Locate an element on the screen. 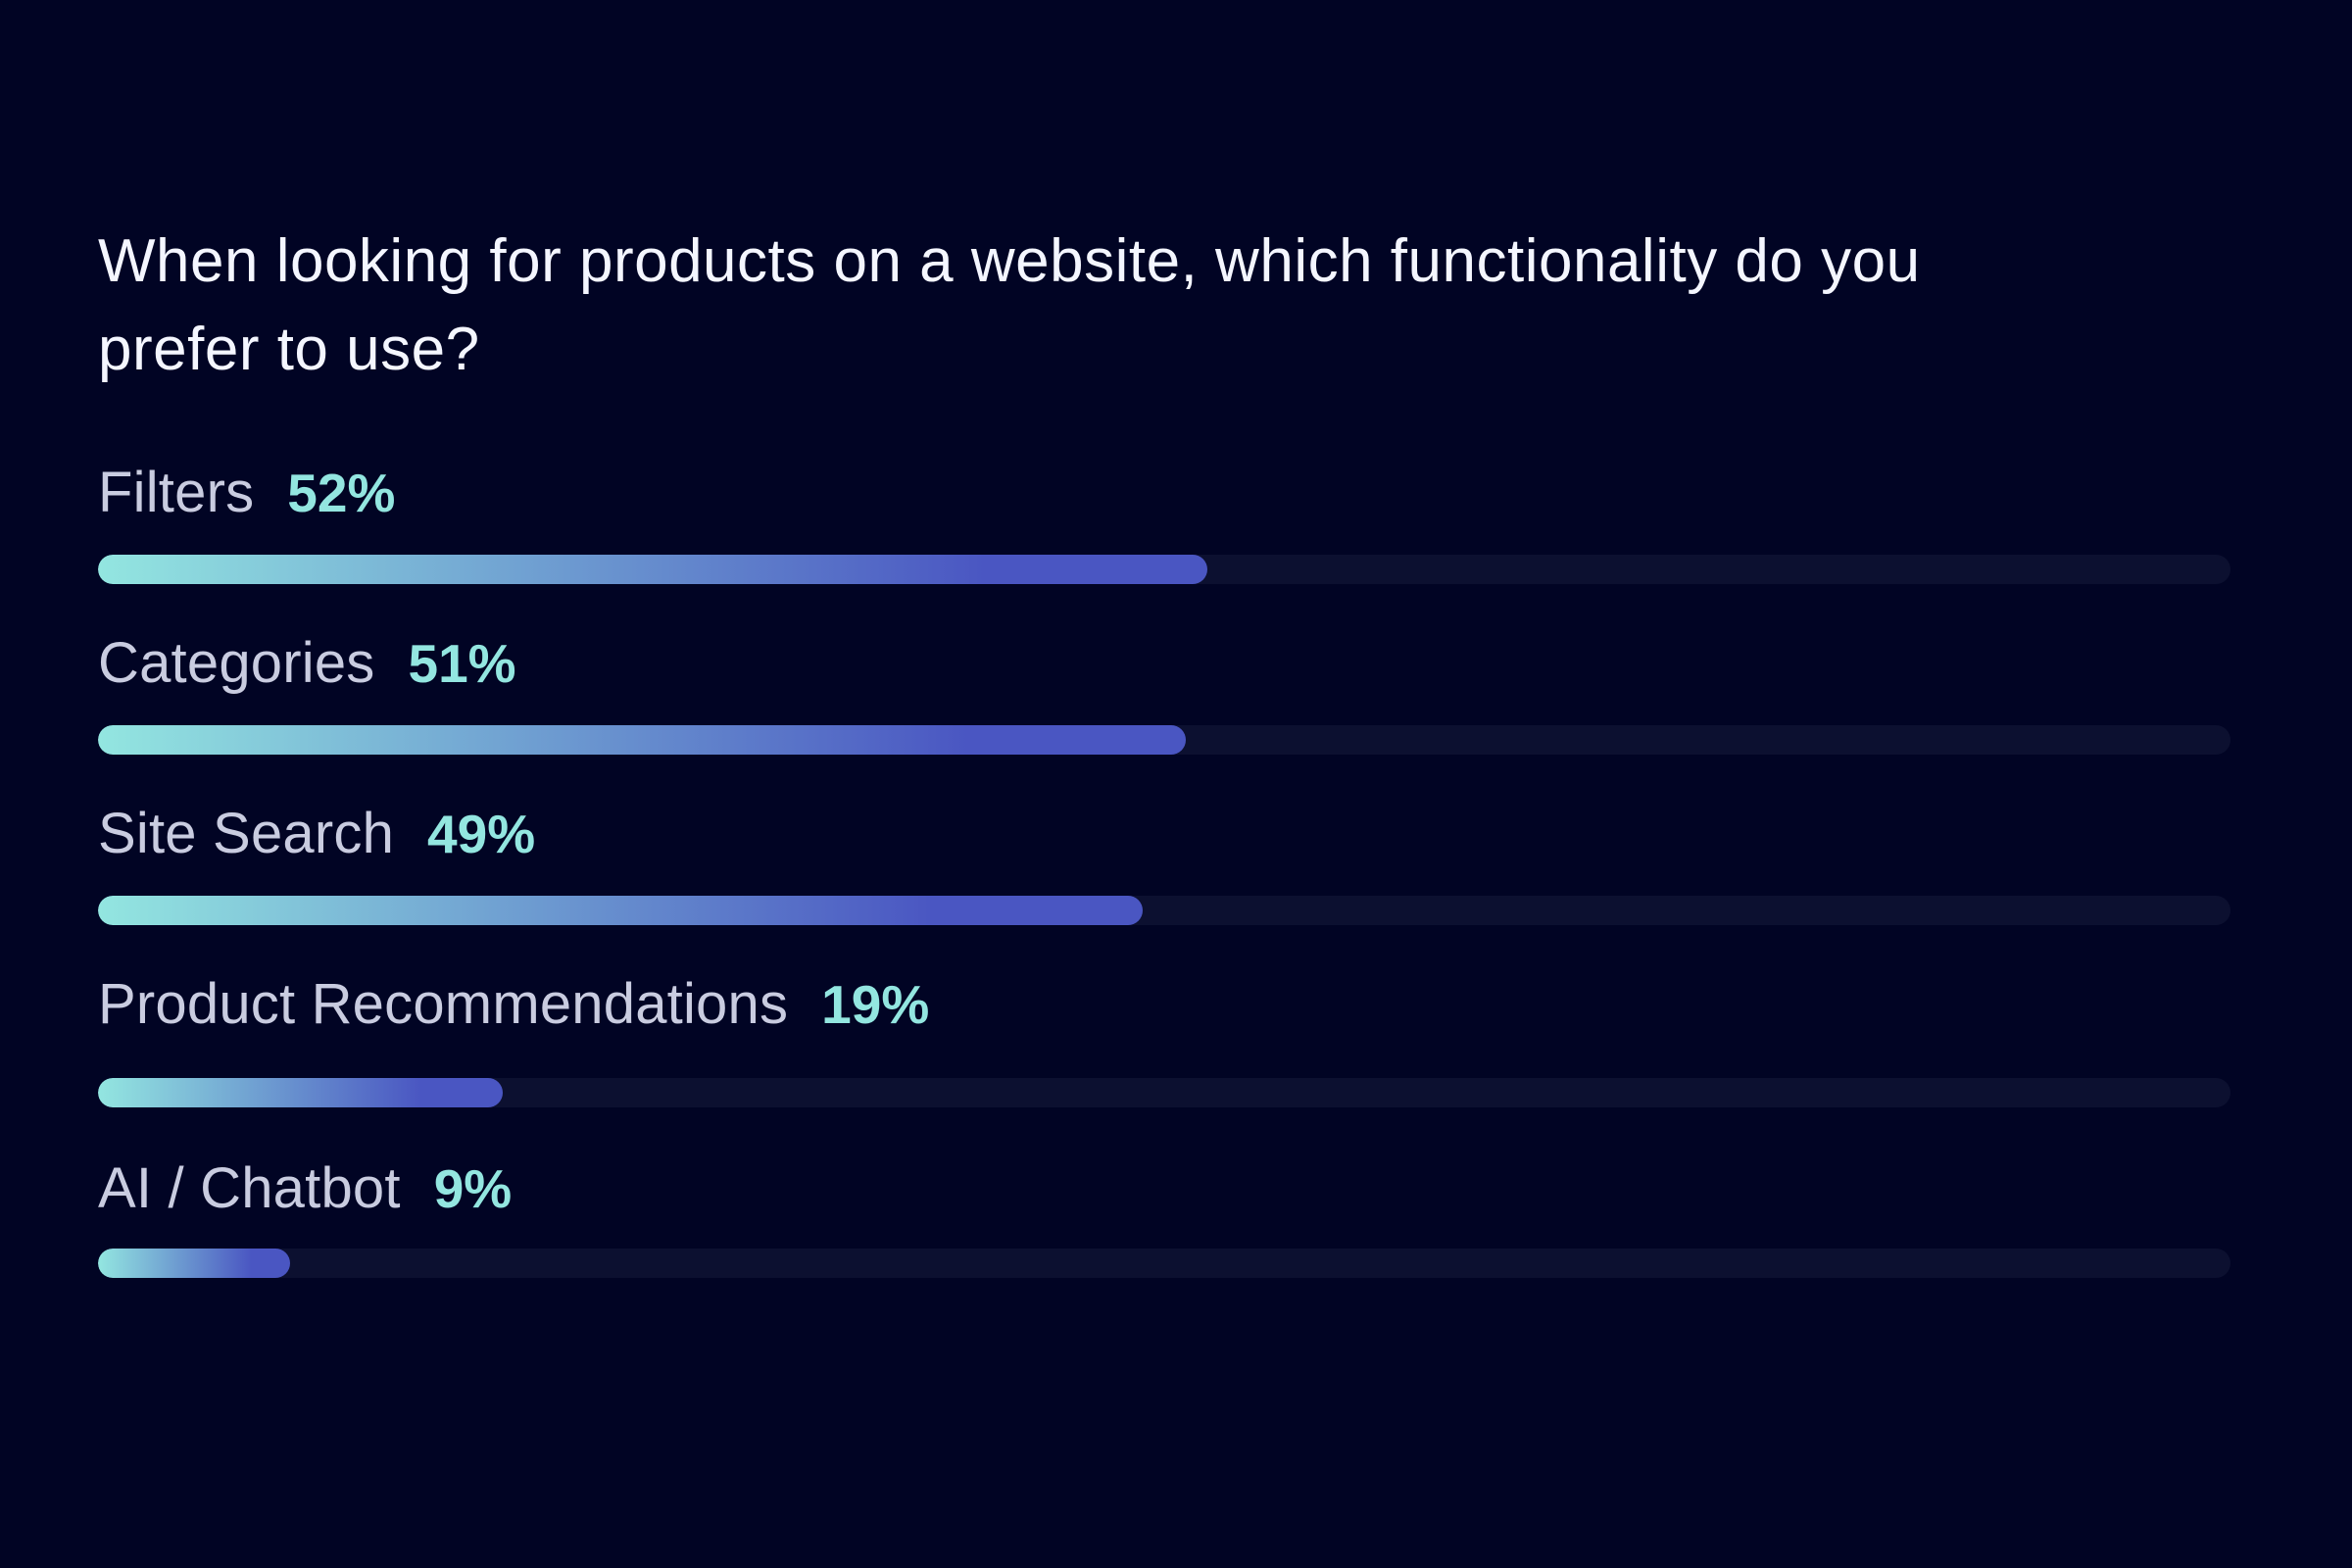 The width and height of the screenshot is (2352, 1568). bar-label-row: AI / Chatbot 9% is located at coordinates (305, 1188).